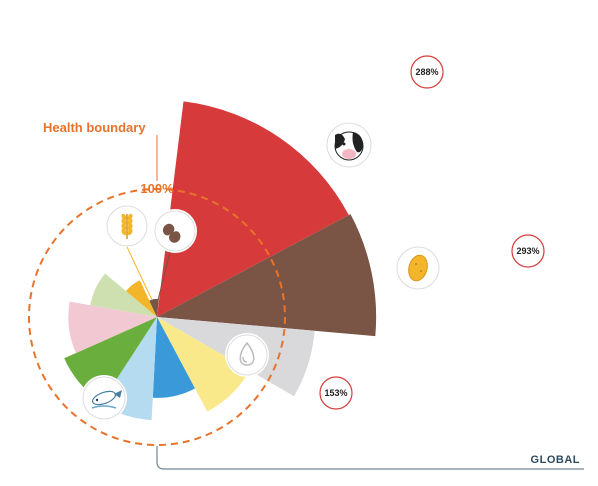 The height and width of the screenshot is (486, 598). I want to click on potato-icon, so click(418, 268).